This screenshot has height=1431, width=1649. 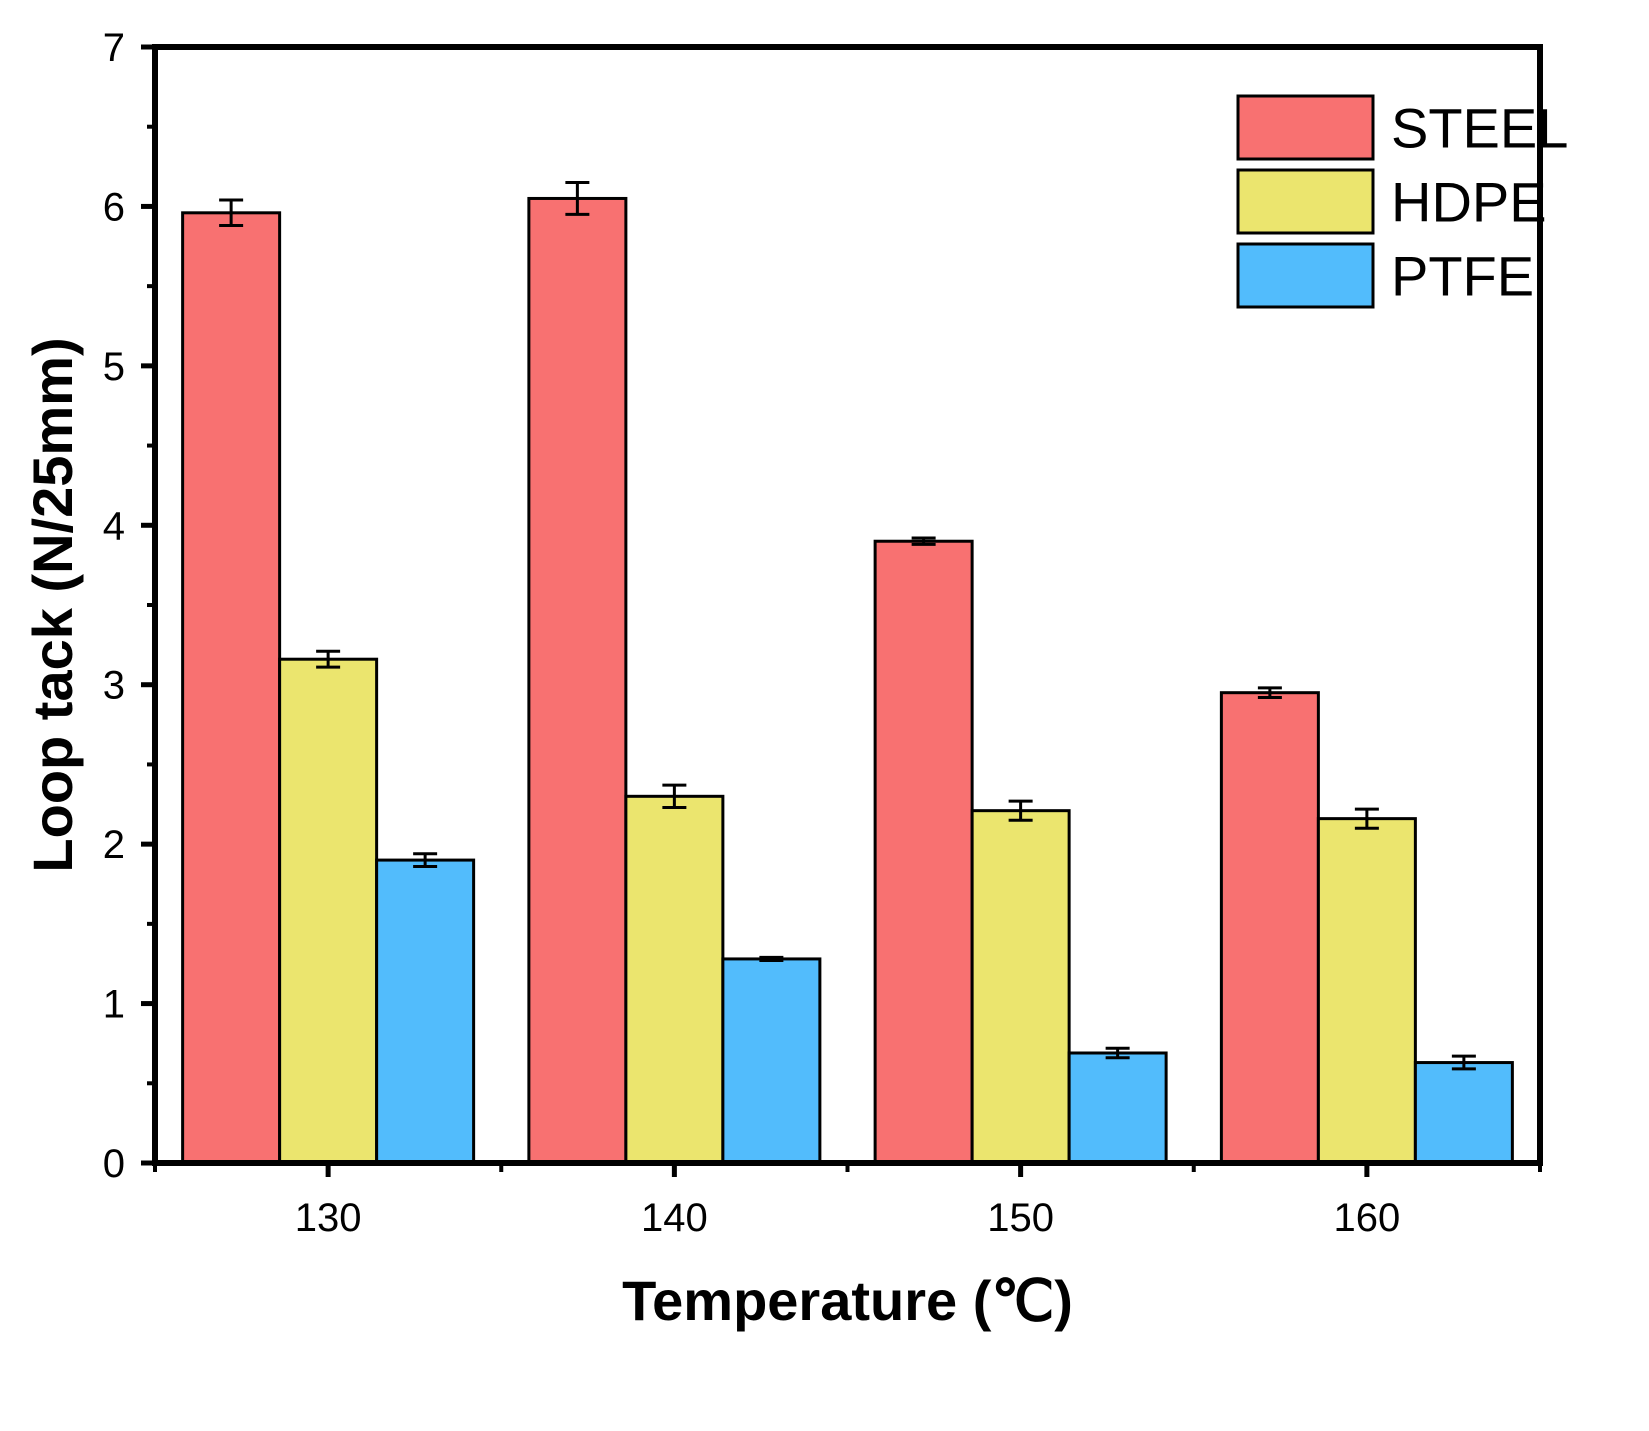 I want to click on legend-item-hdpe: HDPE, so click(x=1391, y=201).